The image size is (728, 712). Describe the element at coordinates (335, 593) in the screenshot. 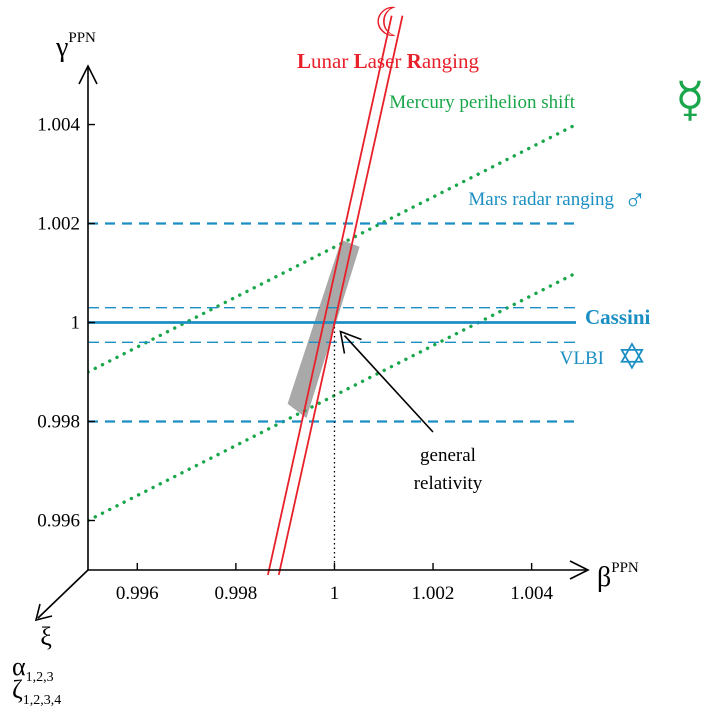

I see `x-tick-label-2: 1` at that location.